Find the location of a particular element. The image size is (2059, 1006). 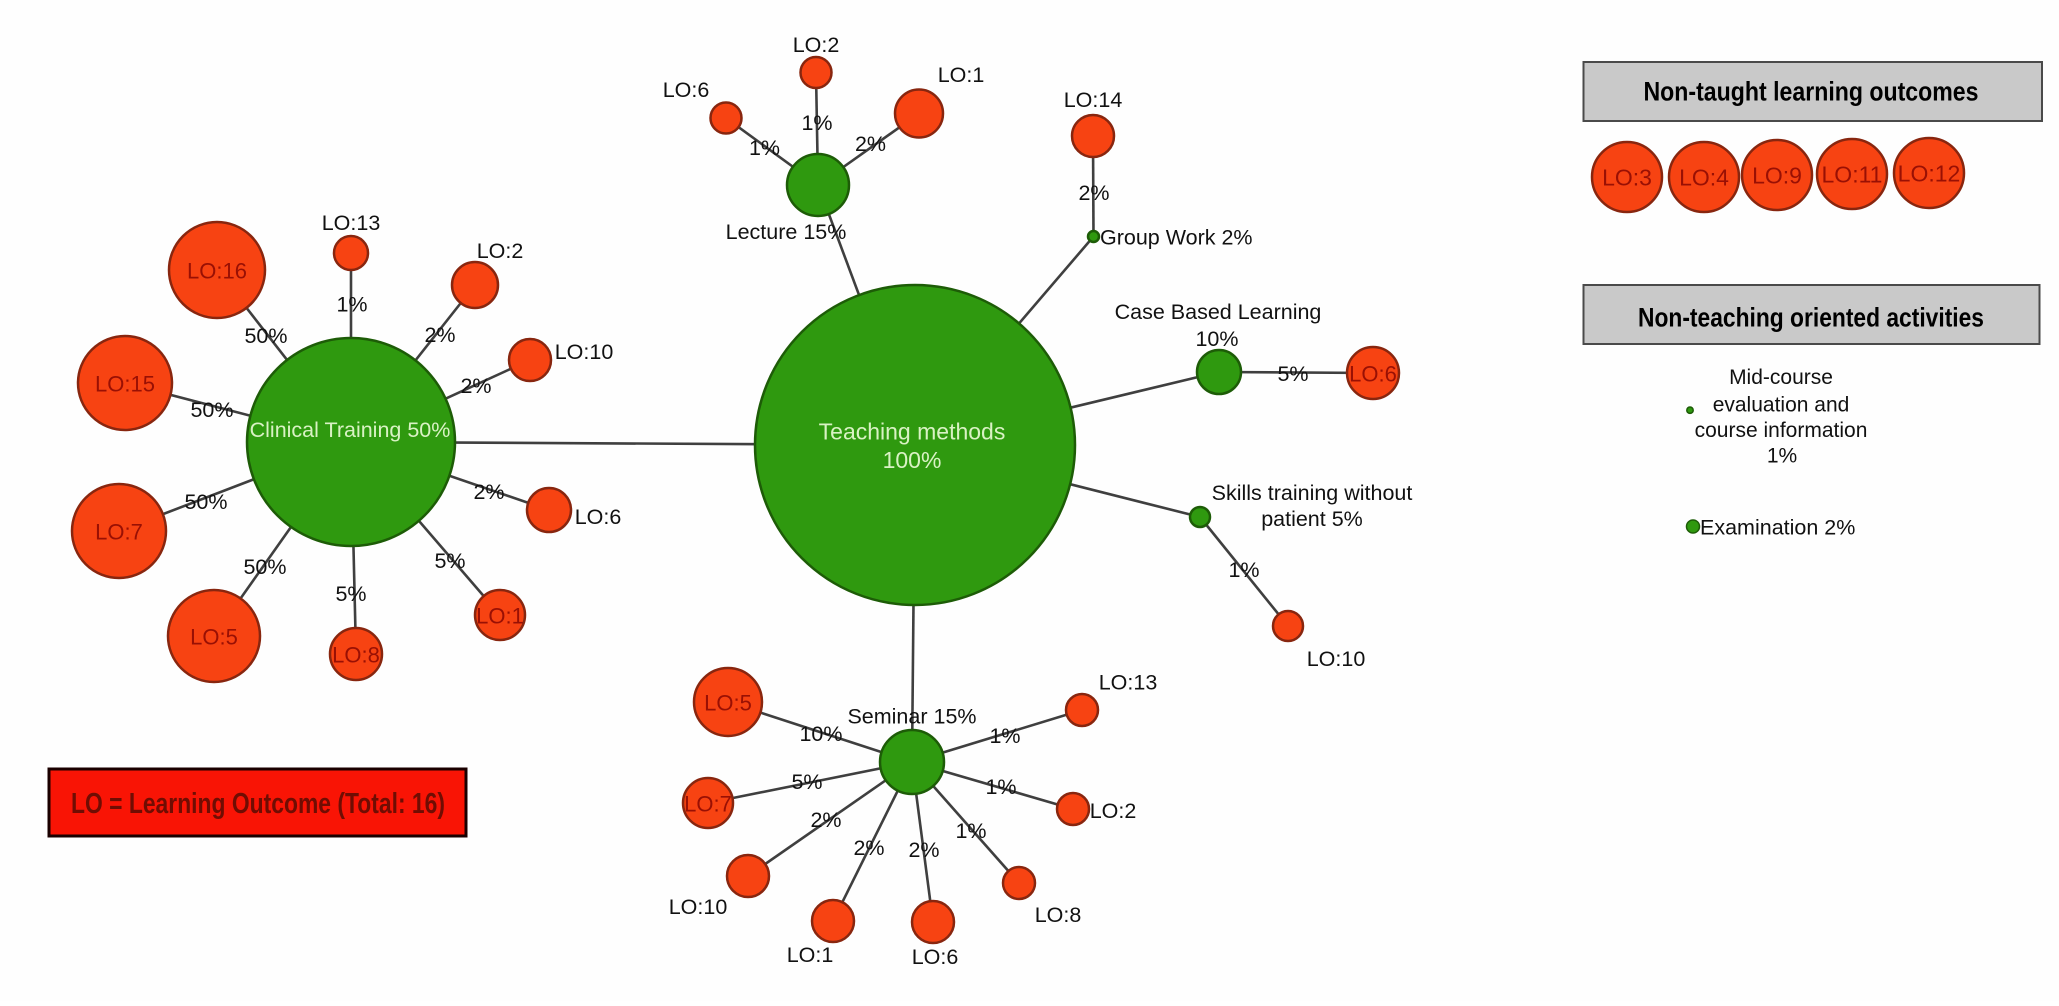

svg-text: Examination 2% is located at coordinates (1777, 528).